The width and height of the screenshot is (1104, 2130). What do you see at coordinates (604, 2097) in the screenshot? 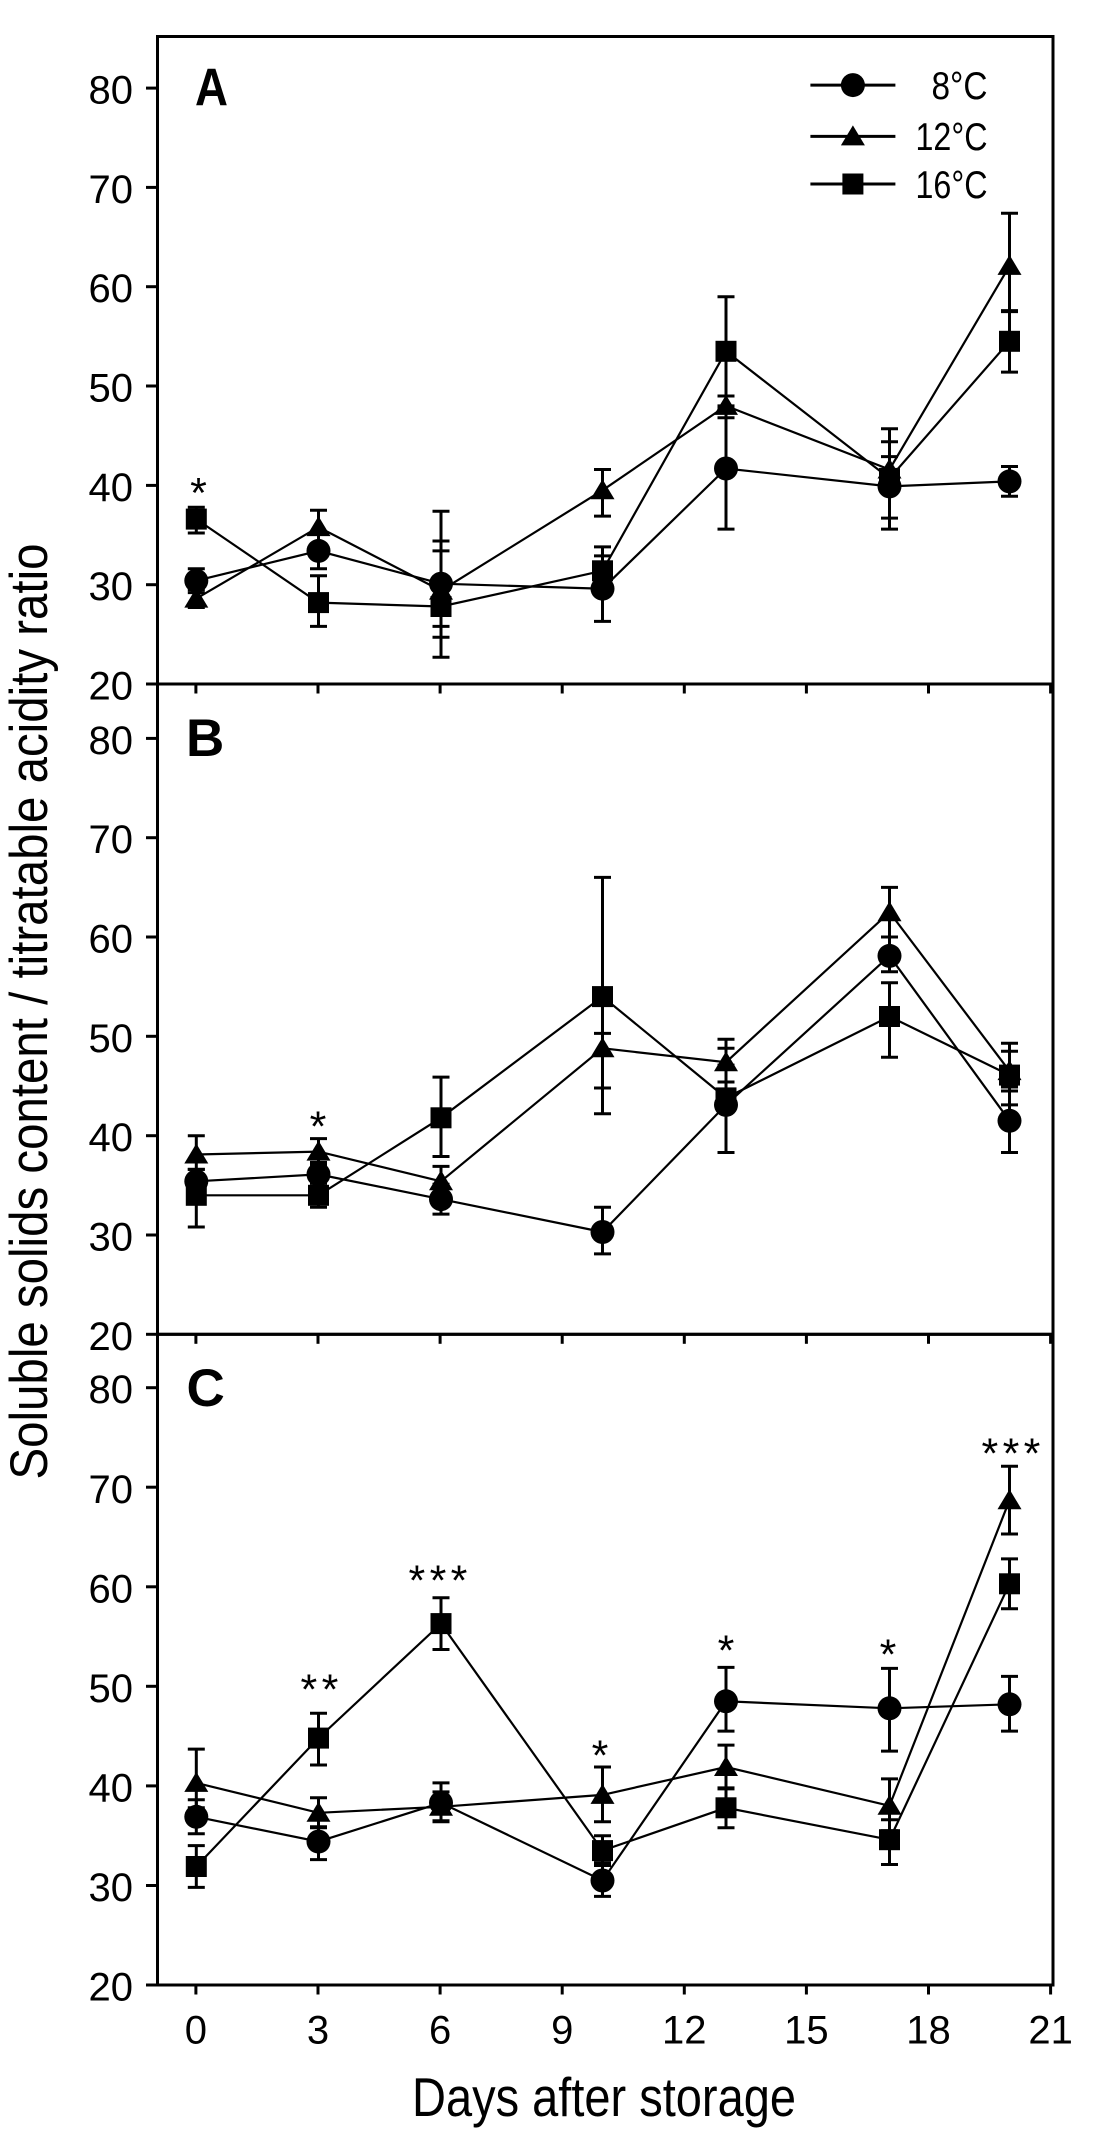
I see `svg-text: Days after storage` at bounding box center [604, 2097].